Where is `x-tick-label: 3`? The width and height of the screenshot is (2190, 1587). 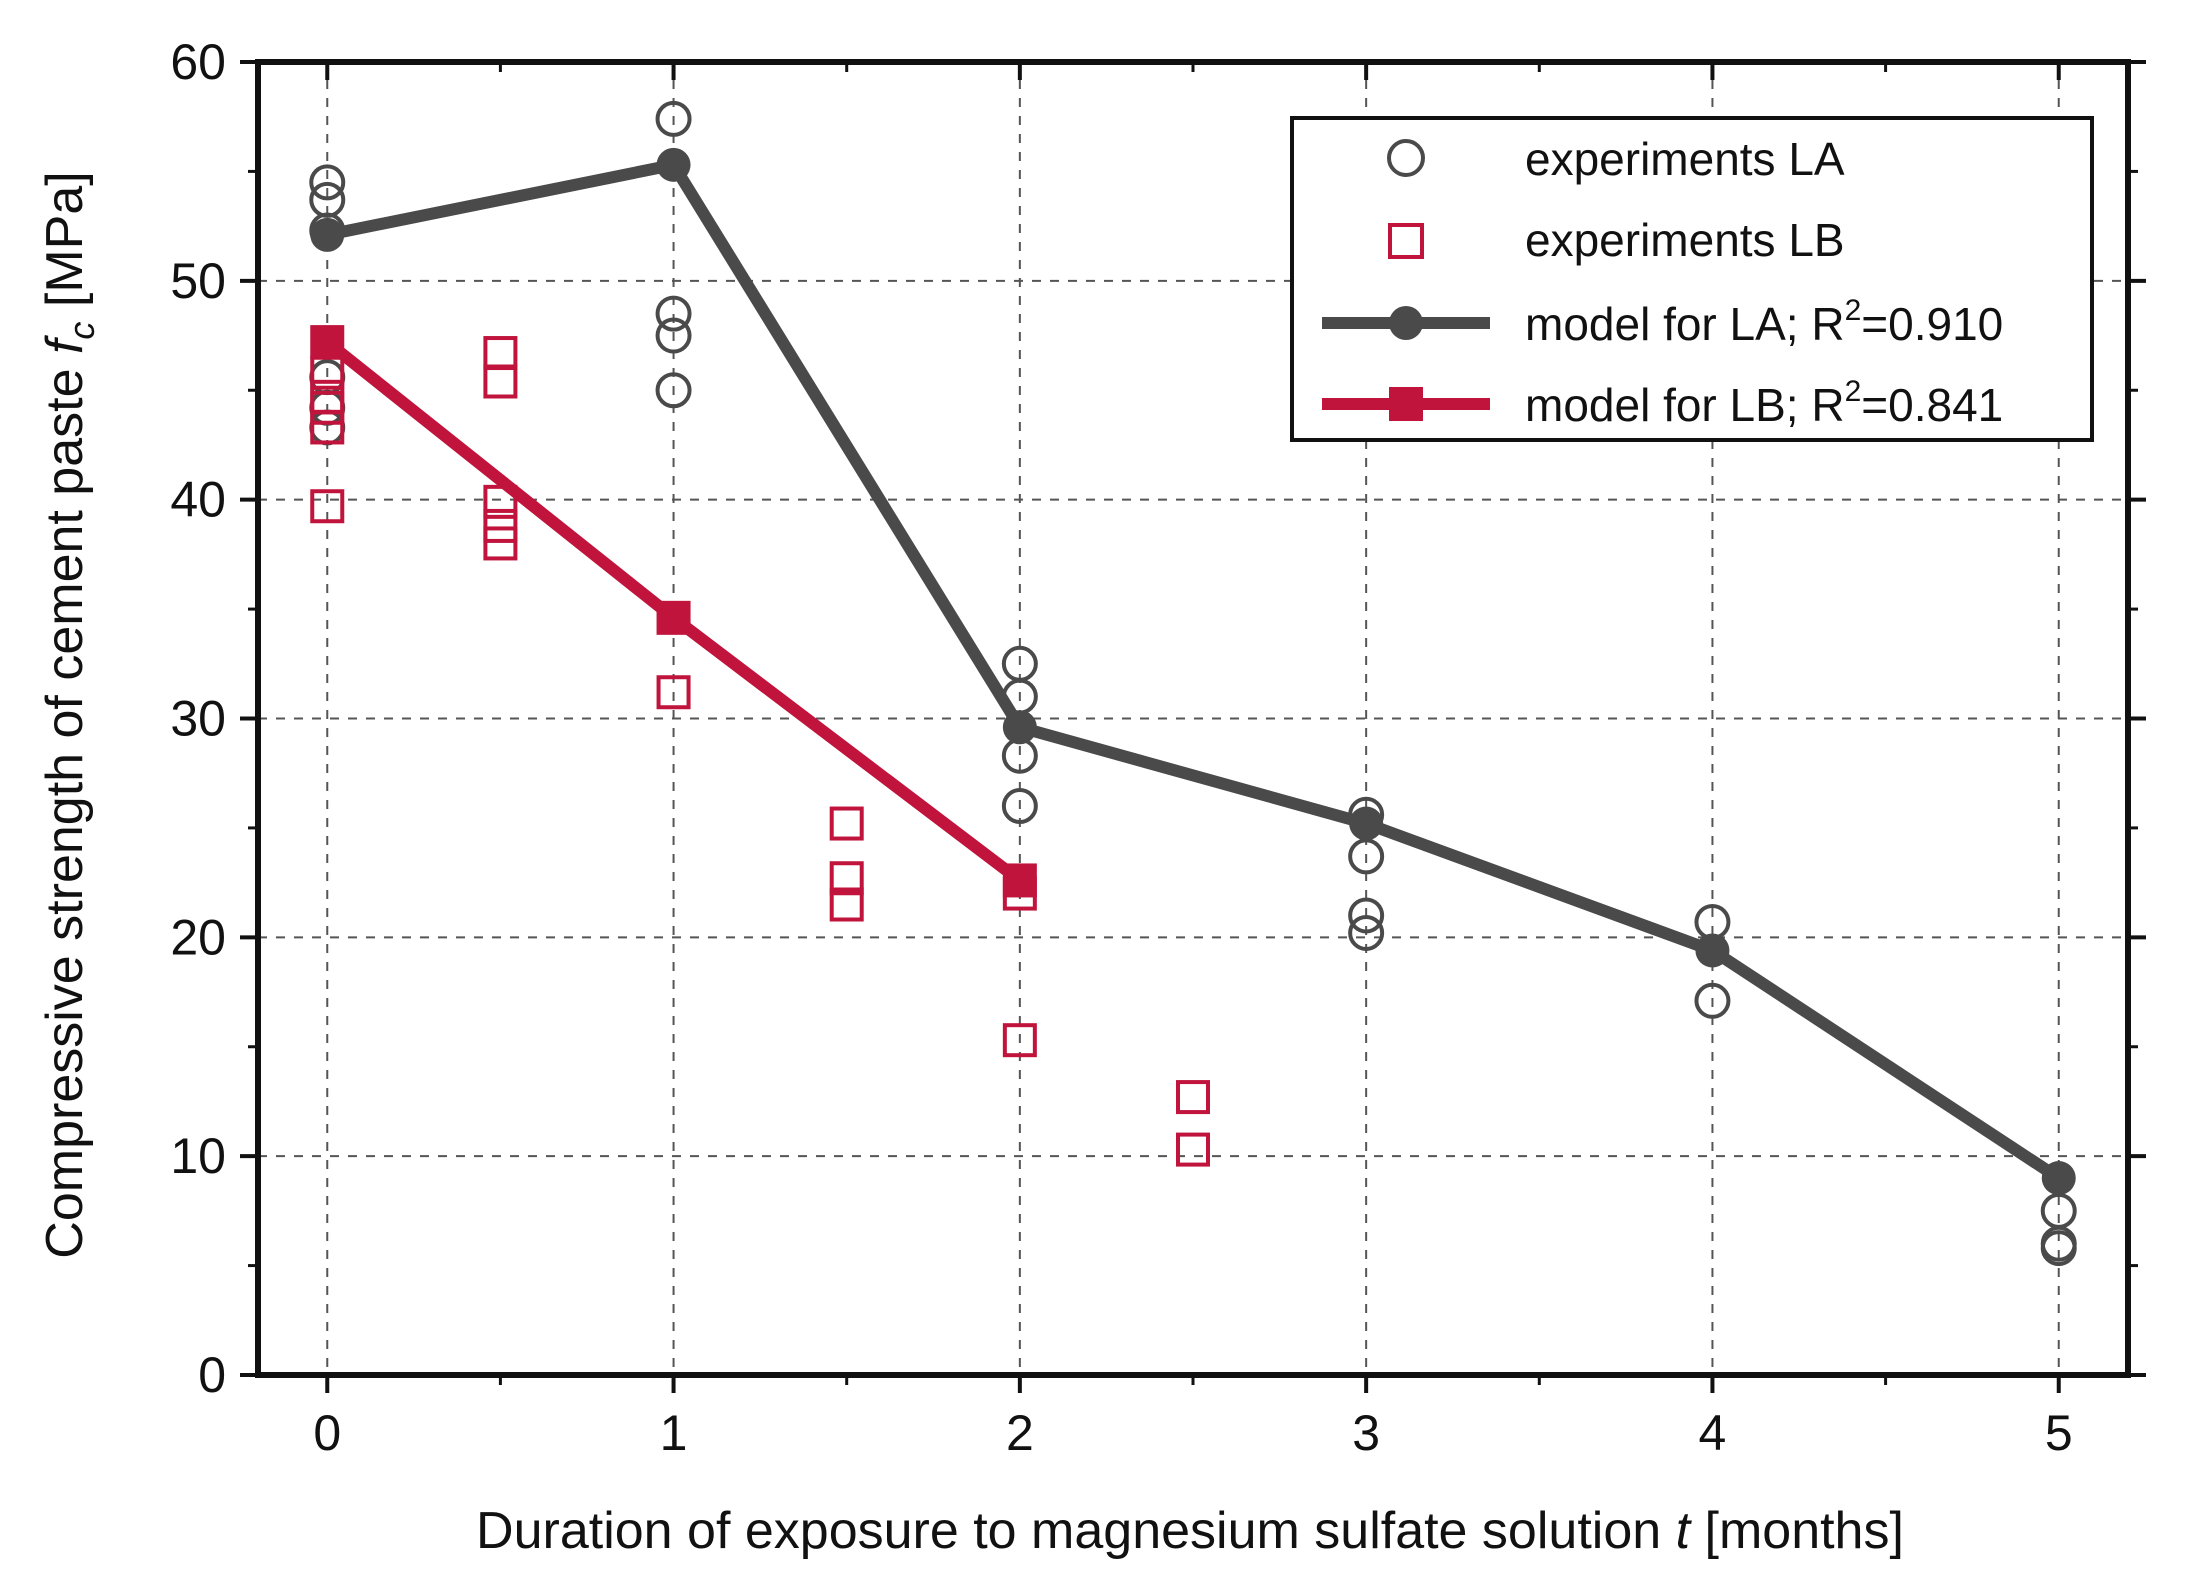
x-tick-label: 3 is located at coordinates (1366, 1433).